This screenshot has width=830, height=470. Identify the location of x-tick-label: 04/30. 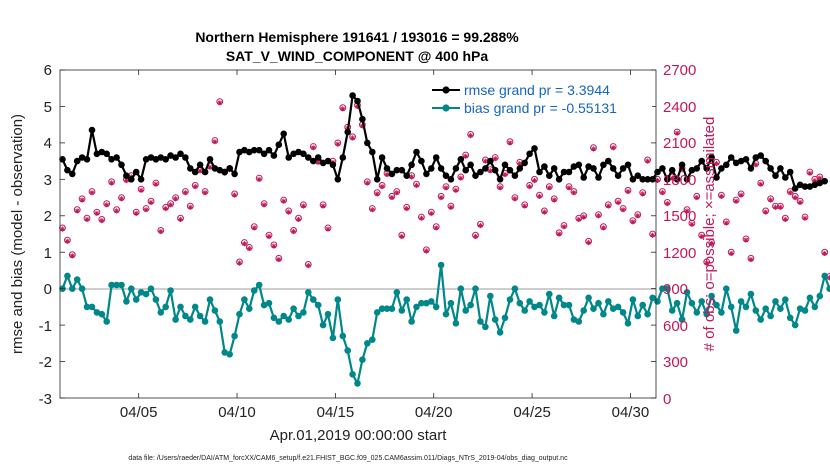
(631, 412).